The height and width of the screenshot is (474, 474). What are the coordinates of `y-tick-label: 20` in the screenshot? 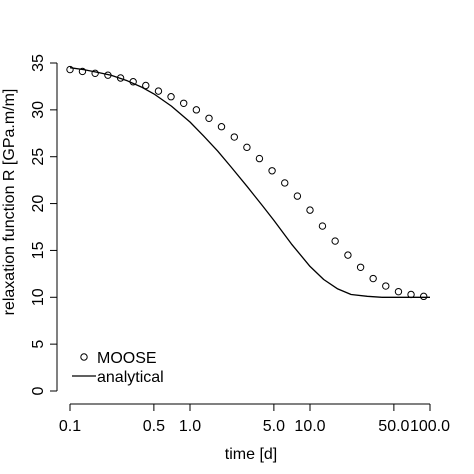 It's located at (38, 204).